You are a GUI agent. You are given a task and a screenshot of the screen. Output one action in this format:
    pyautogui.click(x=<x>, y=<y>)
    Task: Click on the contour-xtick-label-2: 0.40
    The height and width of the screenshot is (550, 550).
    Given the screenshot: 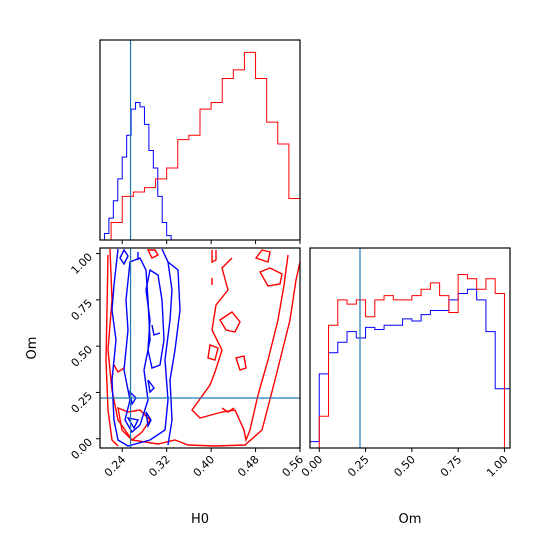 What is the action you would take?
    pyautogui.click(x=204, y=466)
    